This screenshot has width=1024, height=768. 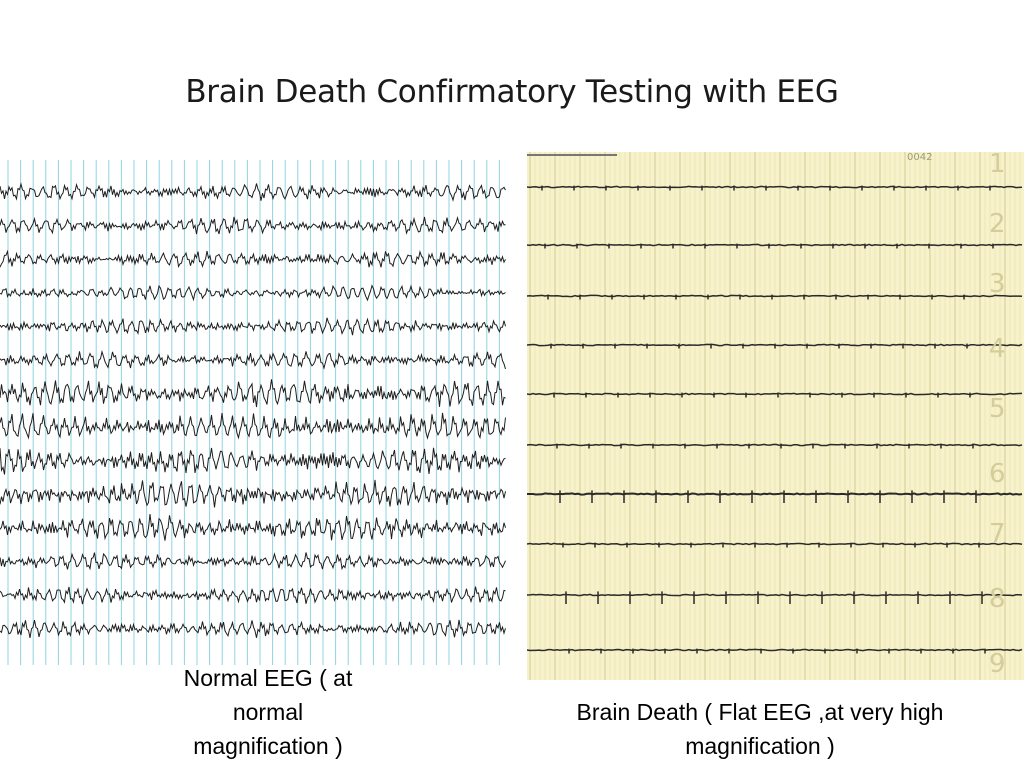 What do you see at coordinates (997, 599) in the screenshot?
I see `channel-number: 8` at bounding box center [997, 599].